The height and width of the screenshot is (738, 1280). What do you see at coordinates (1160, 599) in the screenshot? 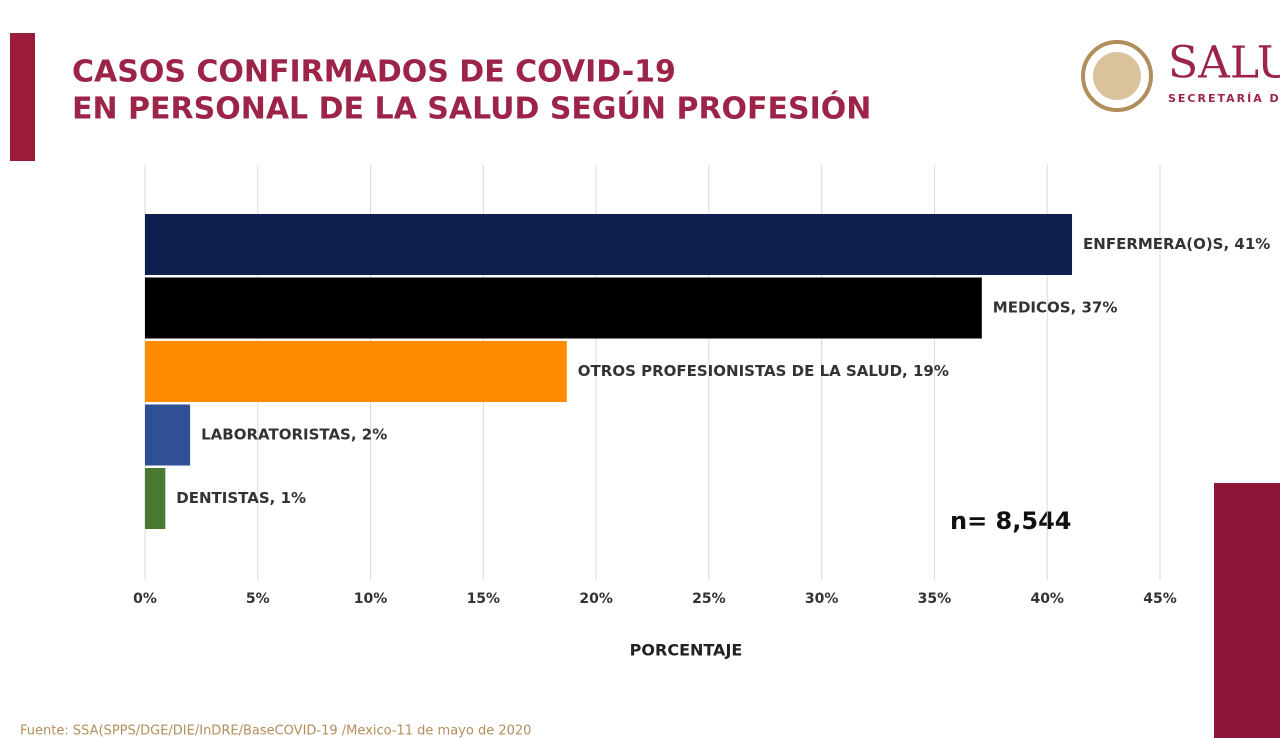
I see `x-tick-label: 45%` at bounding box center [1160, 599].